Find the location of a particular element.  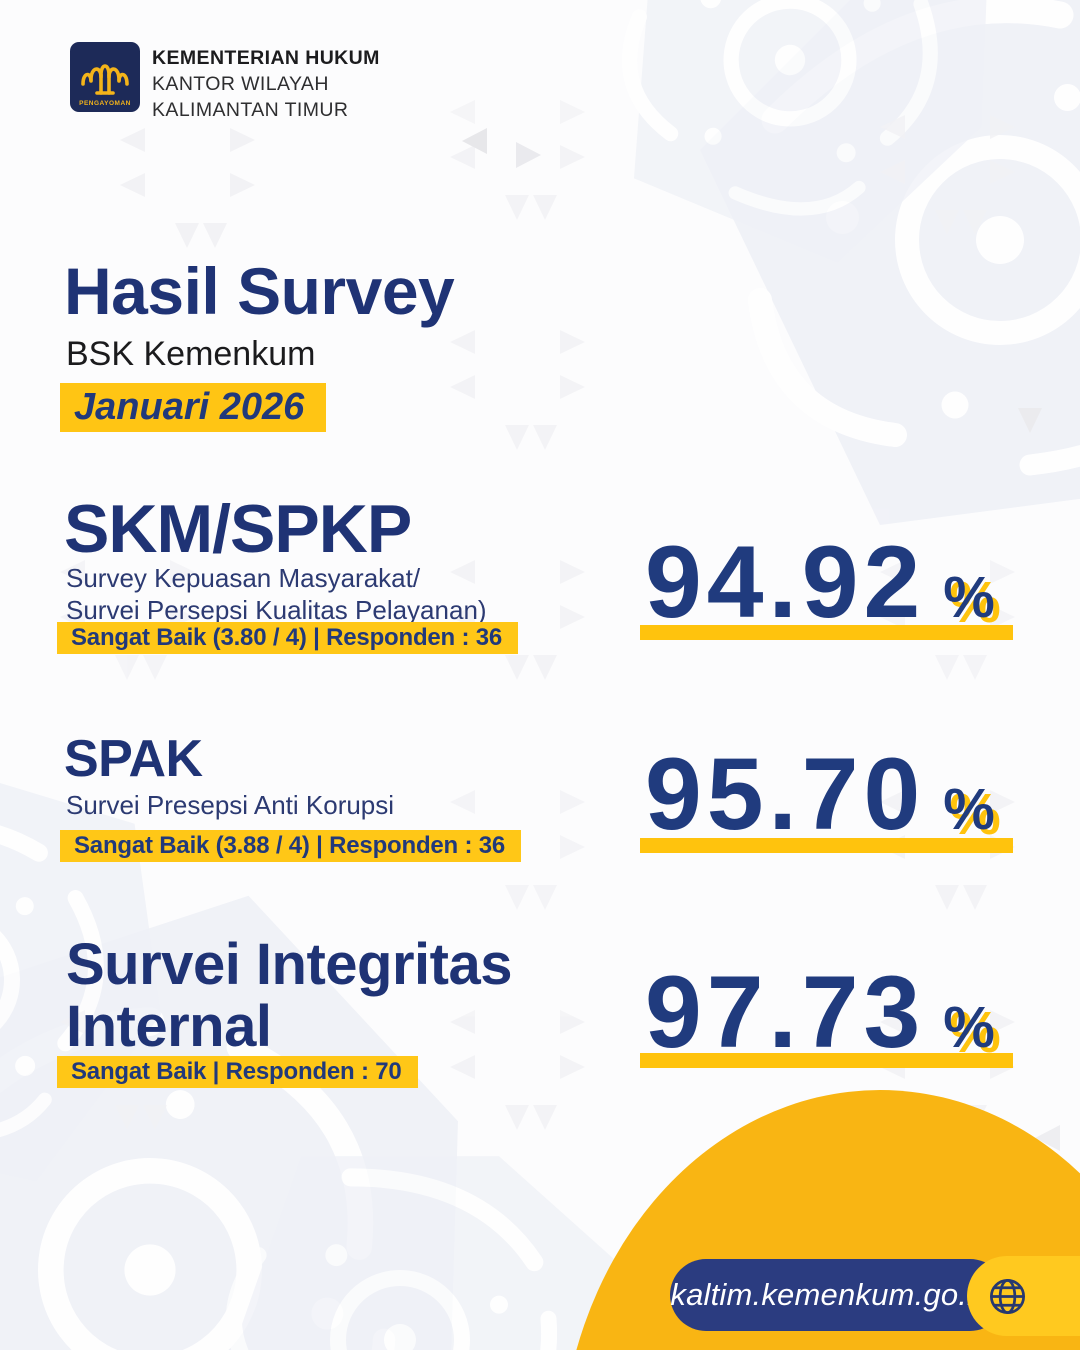

survey-name: SKM/SPKP is located at coordinates (238, 529).